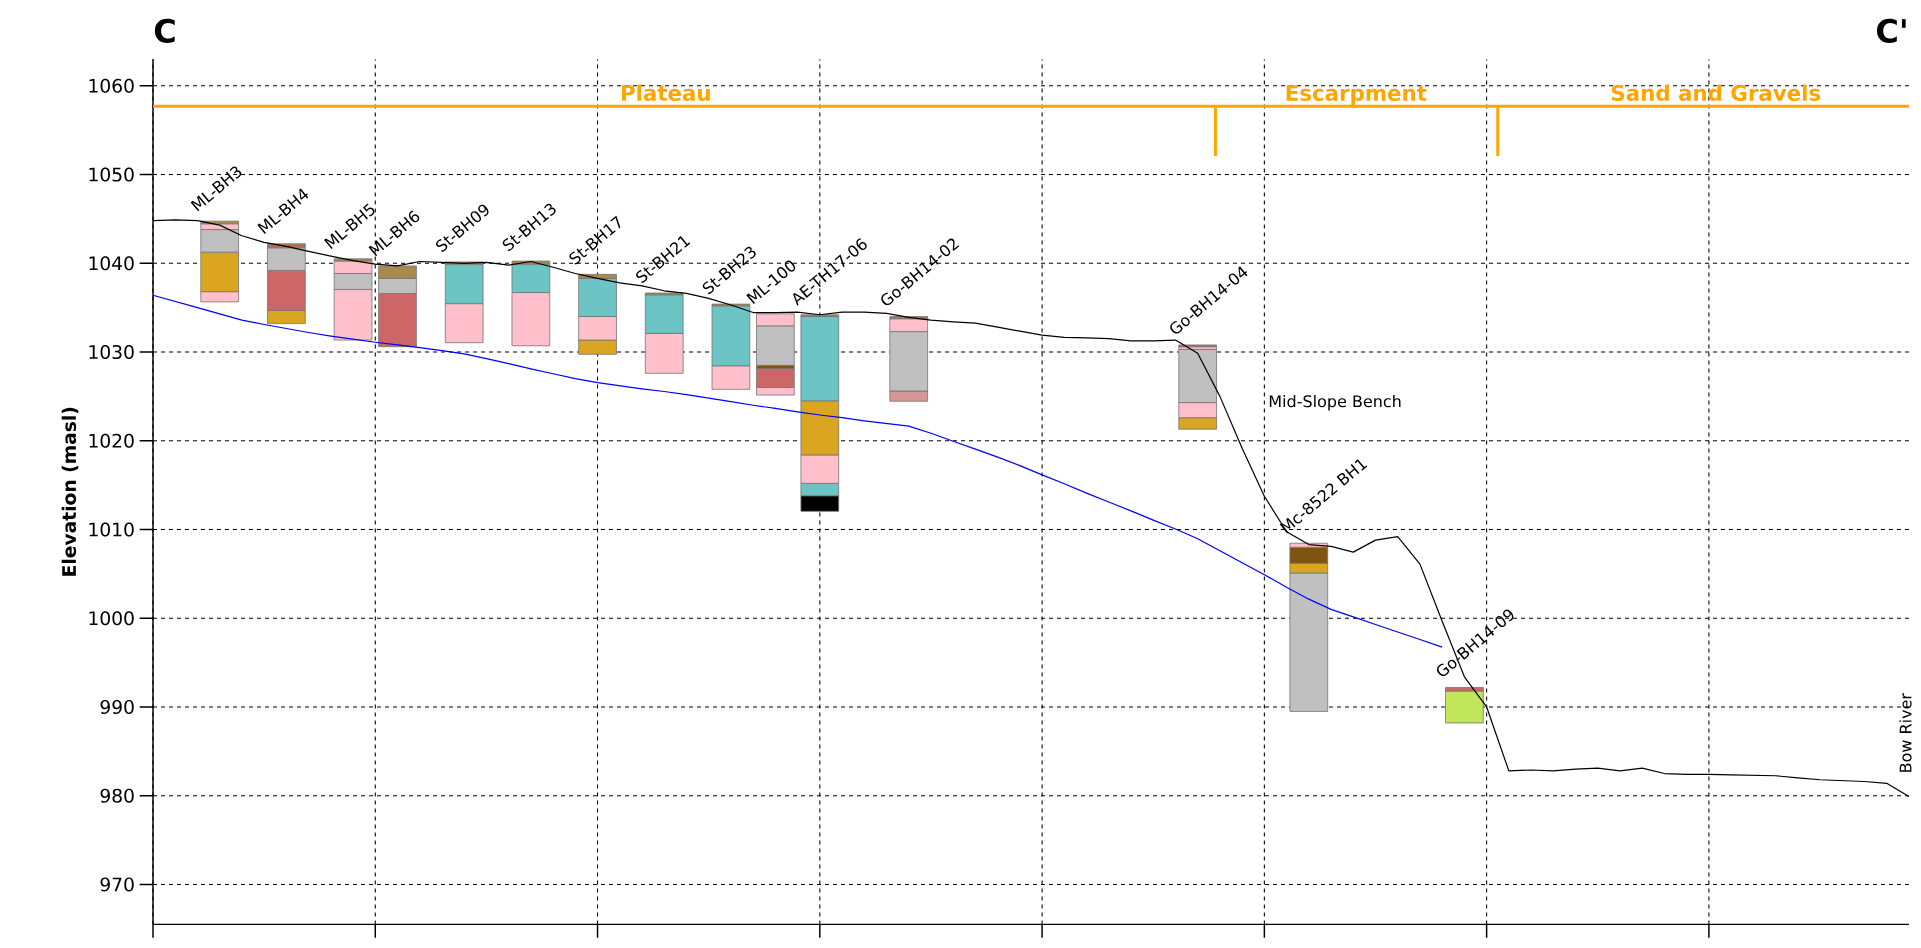 The image size is (1921, 948). Describe the element at coordinates (111, 352) in the screenshot. I see `y-tick-label: 1030` at that location.